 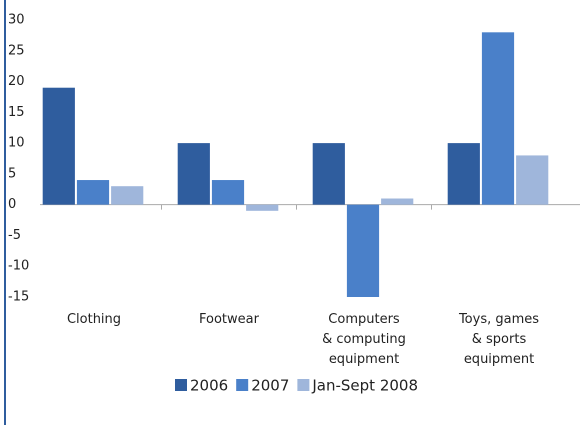 What do you see at coordinates (14, 235) in the screenshot?
I see `y-tick-label: -5` at bounding box center [14, 235].